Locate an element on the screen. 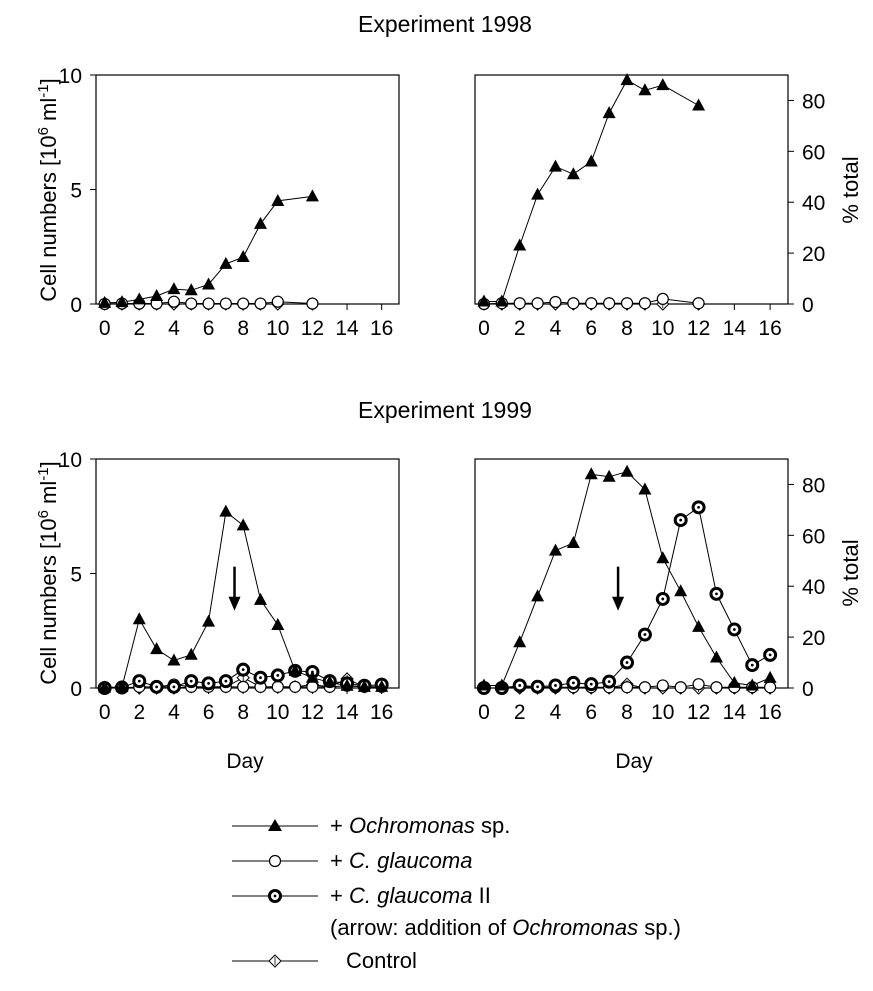 This screenshot has height=991, width=873. legend-glaucoma-marker is located at coordinates (275, 861).